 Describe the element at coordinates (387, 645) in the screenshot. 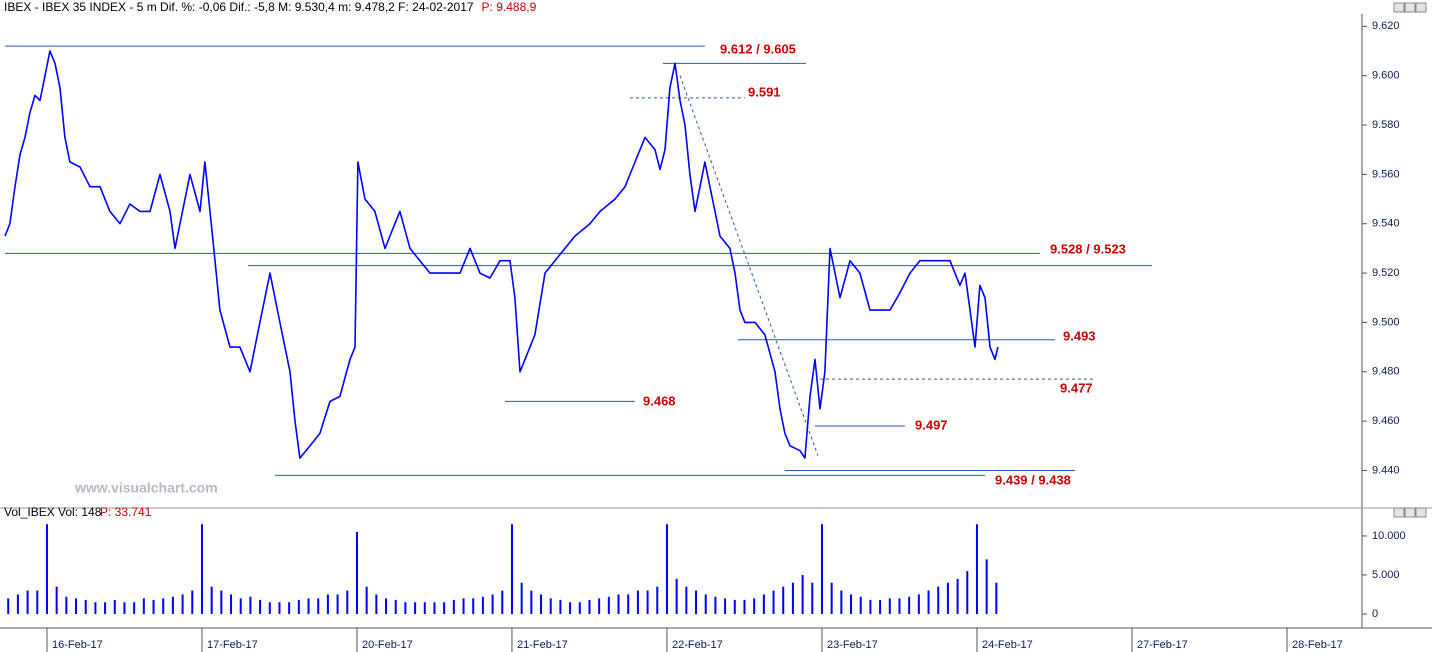

I see `x-tick-label: 20-Feb-17` at that location.